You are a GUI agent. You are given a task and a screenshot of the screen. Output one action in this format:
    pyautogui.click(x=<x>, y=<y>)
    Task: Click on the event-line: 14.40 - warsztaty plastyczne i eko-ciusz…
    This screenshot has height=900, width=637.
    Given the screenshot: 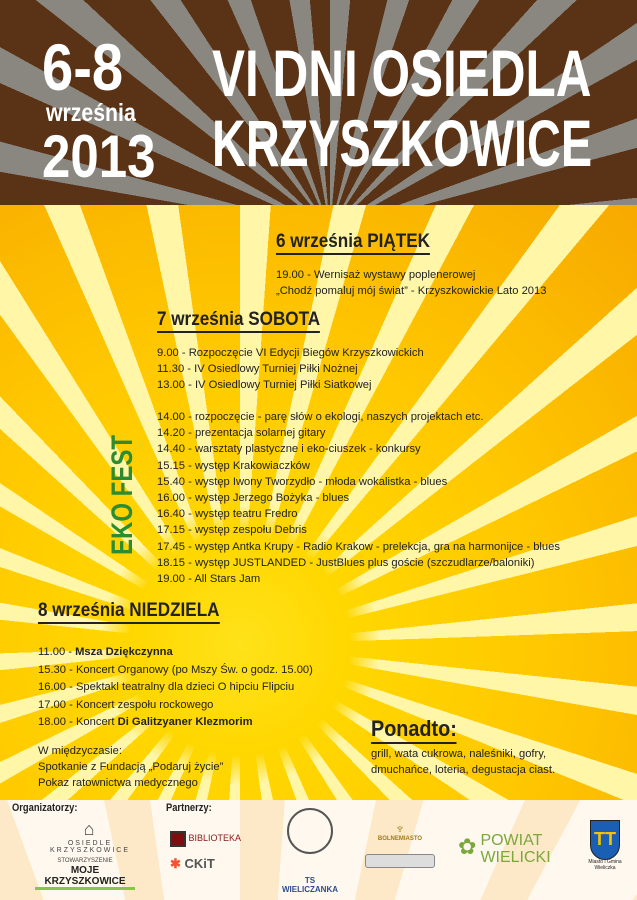 What is the action you would take?
    pyautogui.click(x=289, y=449)
    